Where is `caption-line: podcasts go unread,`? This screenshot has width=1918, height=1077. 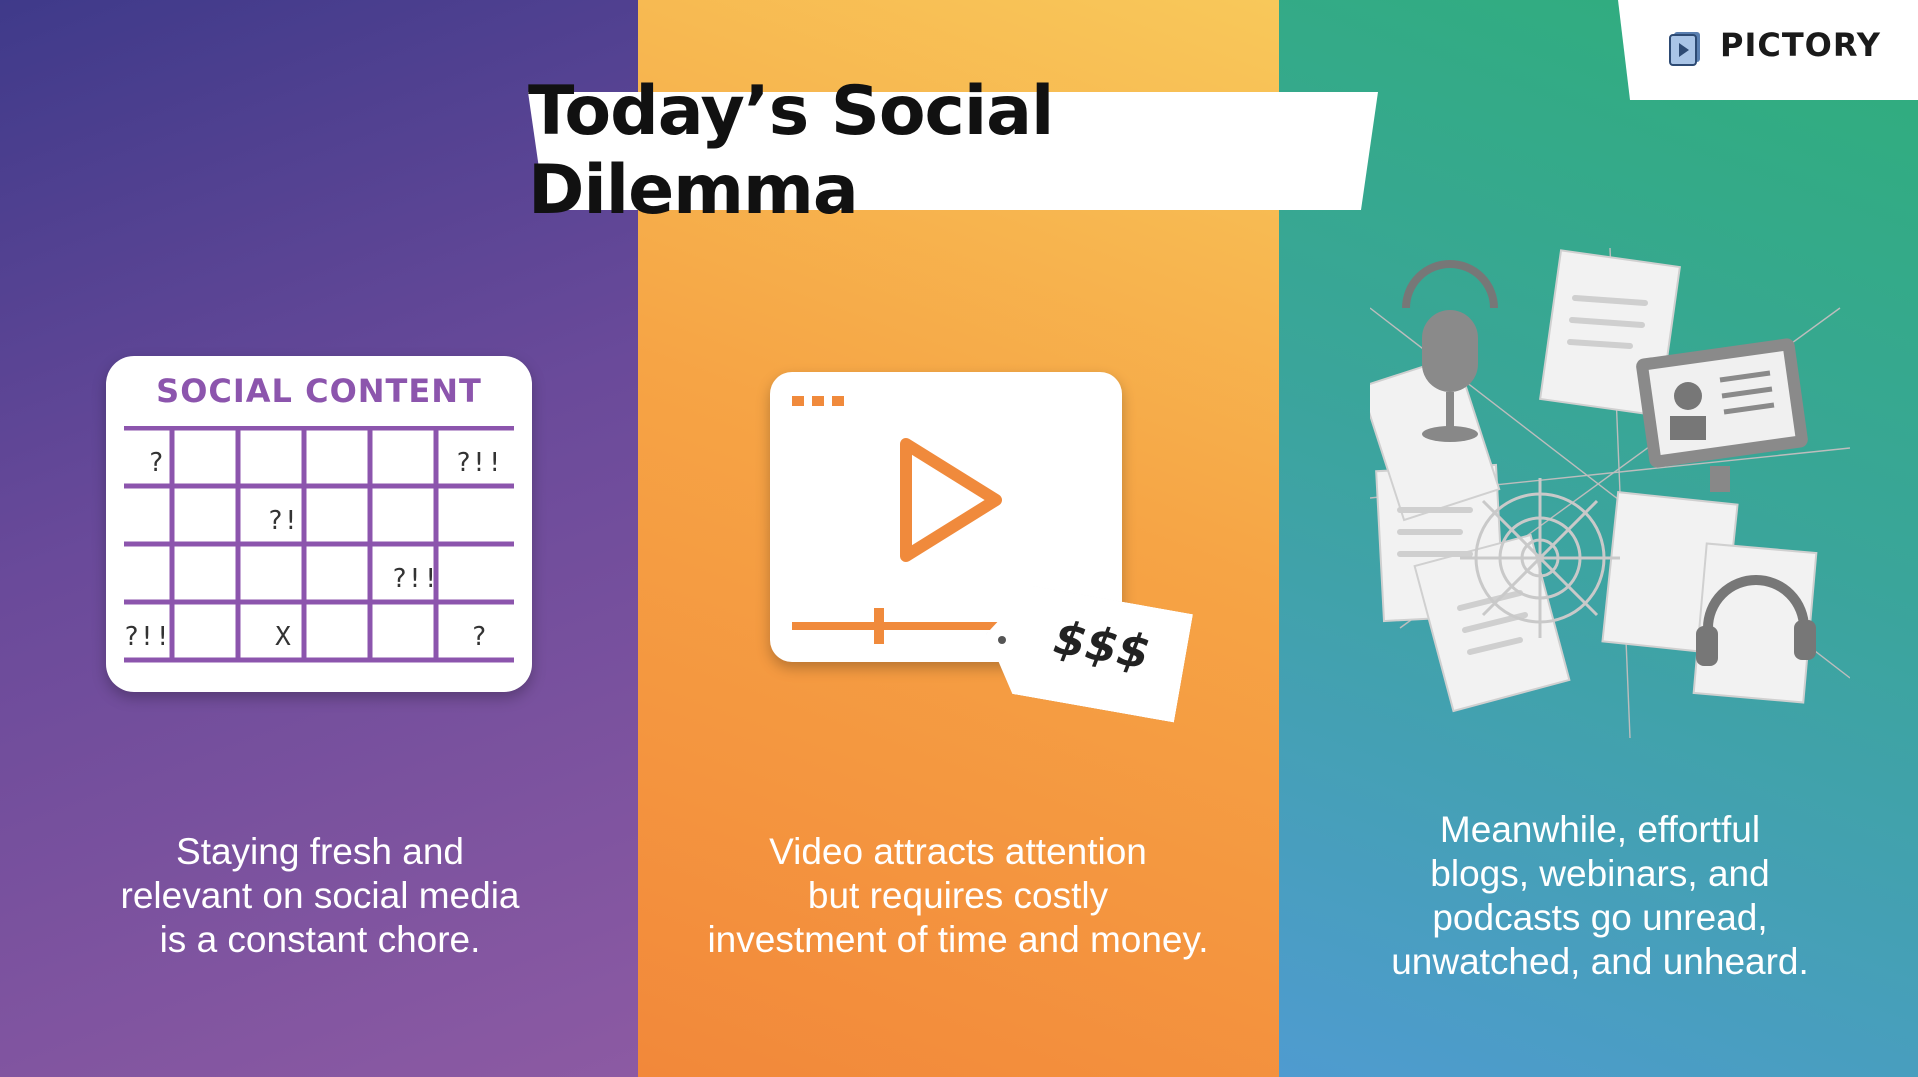 caption-line: podcasts go unread, is located at coordinates (1600, 917).